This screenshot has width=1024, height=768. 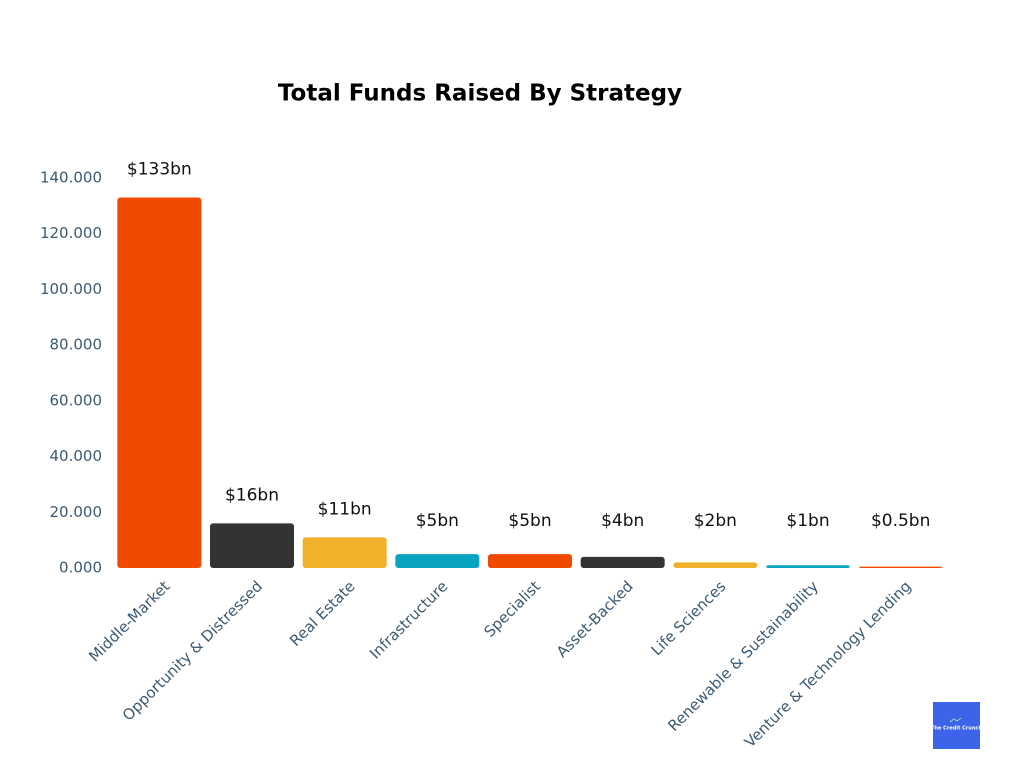 I want to click on y-tick-label: 60.000, so click(x=76, y=400).